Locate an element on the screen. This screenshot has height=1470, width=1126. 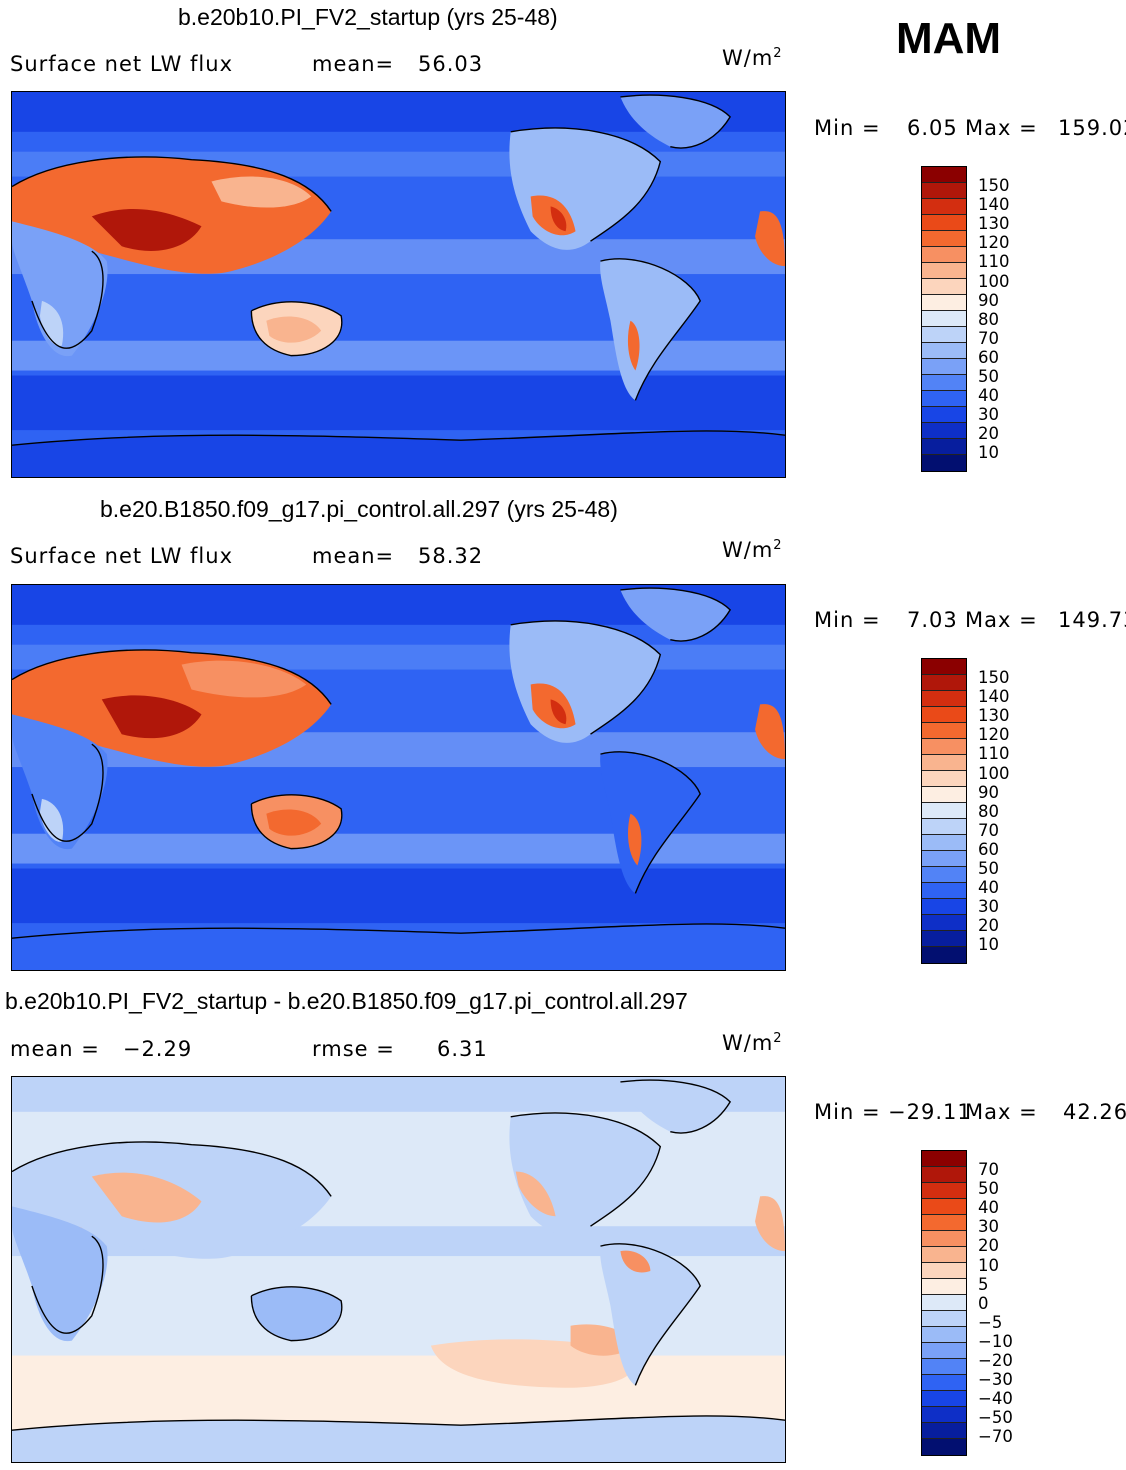
colorbar-label: −50 is located at coordinates (995, 1418).